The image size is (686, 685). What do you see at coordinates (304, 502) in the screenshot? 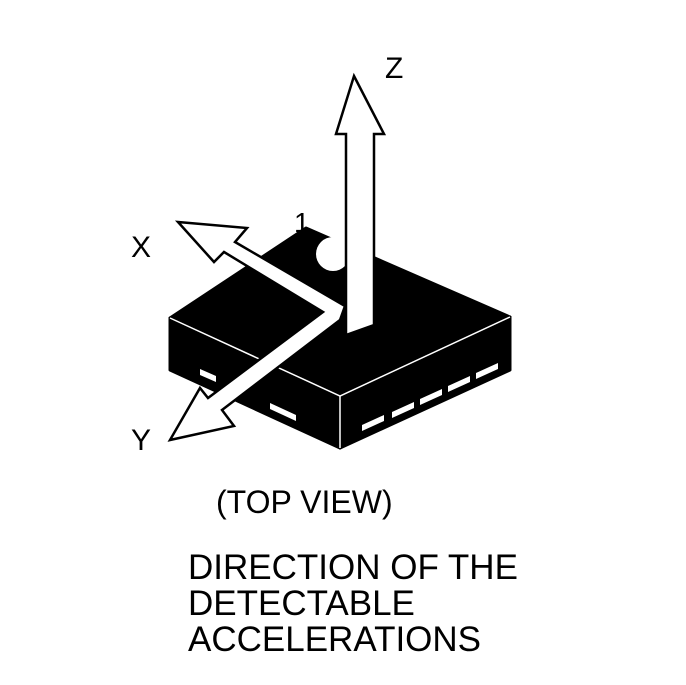
I see `view-caption: (TOP VIEW)` at bounding box center [304, 502].